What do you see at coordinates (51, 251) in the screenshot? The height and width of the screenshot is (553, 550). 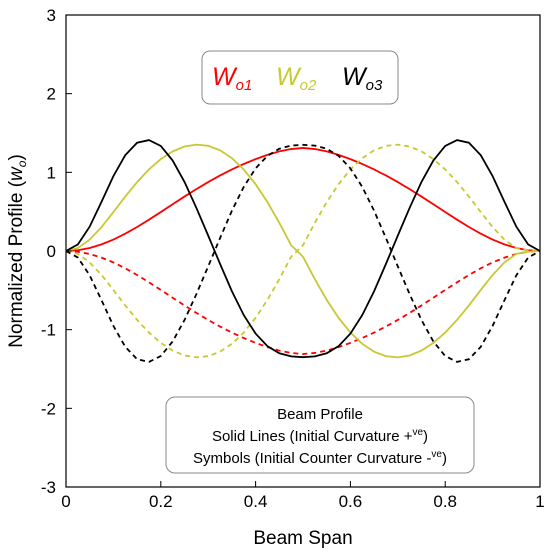 I see `y-tick-label: 0` at bounding box center [51, 251].